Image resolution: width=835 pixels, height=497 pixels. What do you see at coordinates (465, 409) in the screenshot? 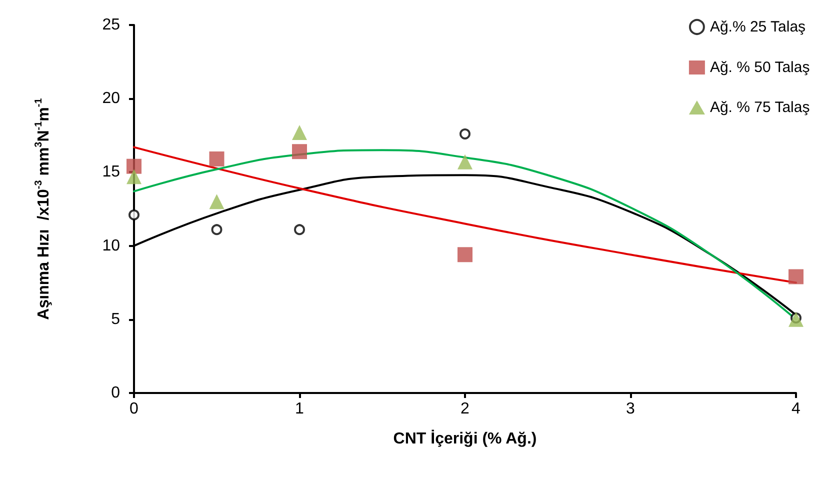
I see `x-tick-label: 2` at bounding box center [465, 409].